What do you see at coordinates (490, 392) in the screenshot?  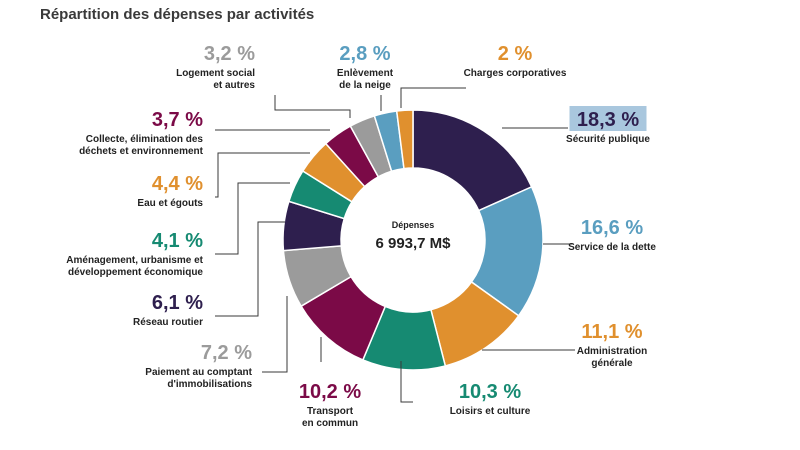 I see `pct-label: 10,3 %` at bounding box center [490, 392].